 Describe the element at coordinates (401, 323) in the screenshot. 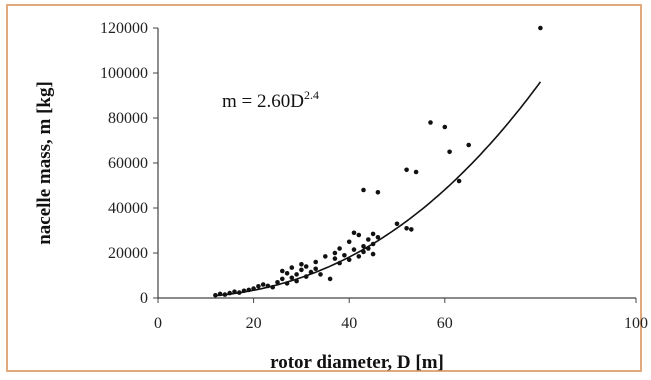

I see `x-tick-labels: 0 20 40 60 100` at that location.